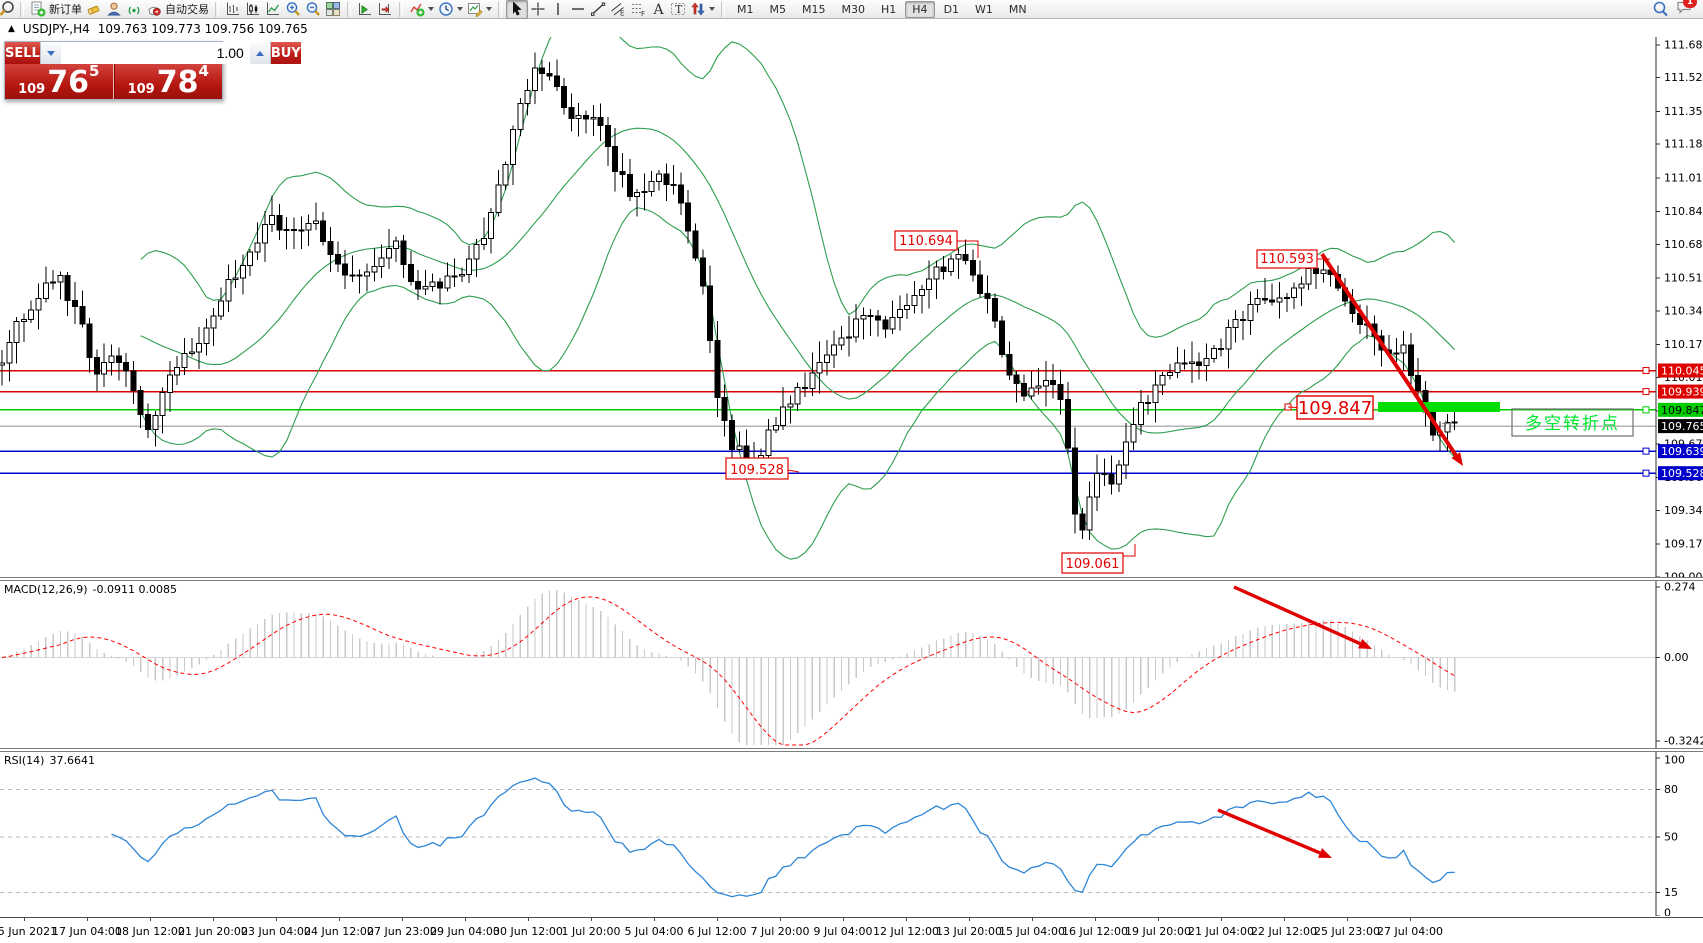 The height and width of the screenshot is (943, 1703). I want to click on price-annotation: 110.593, so click(1293, 259).